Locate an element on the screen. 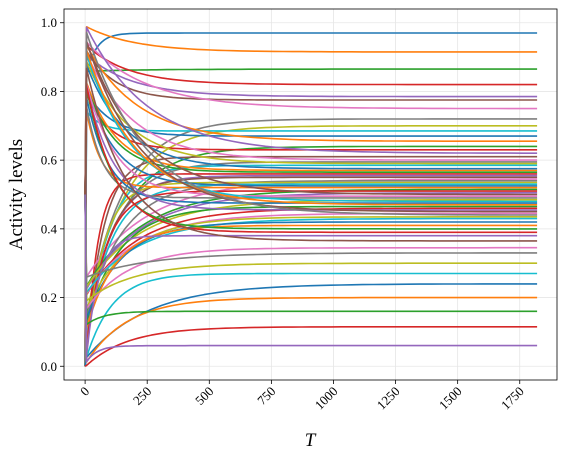  y-tick-label: 0.4 is located at coordinates (49, 228).